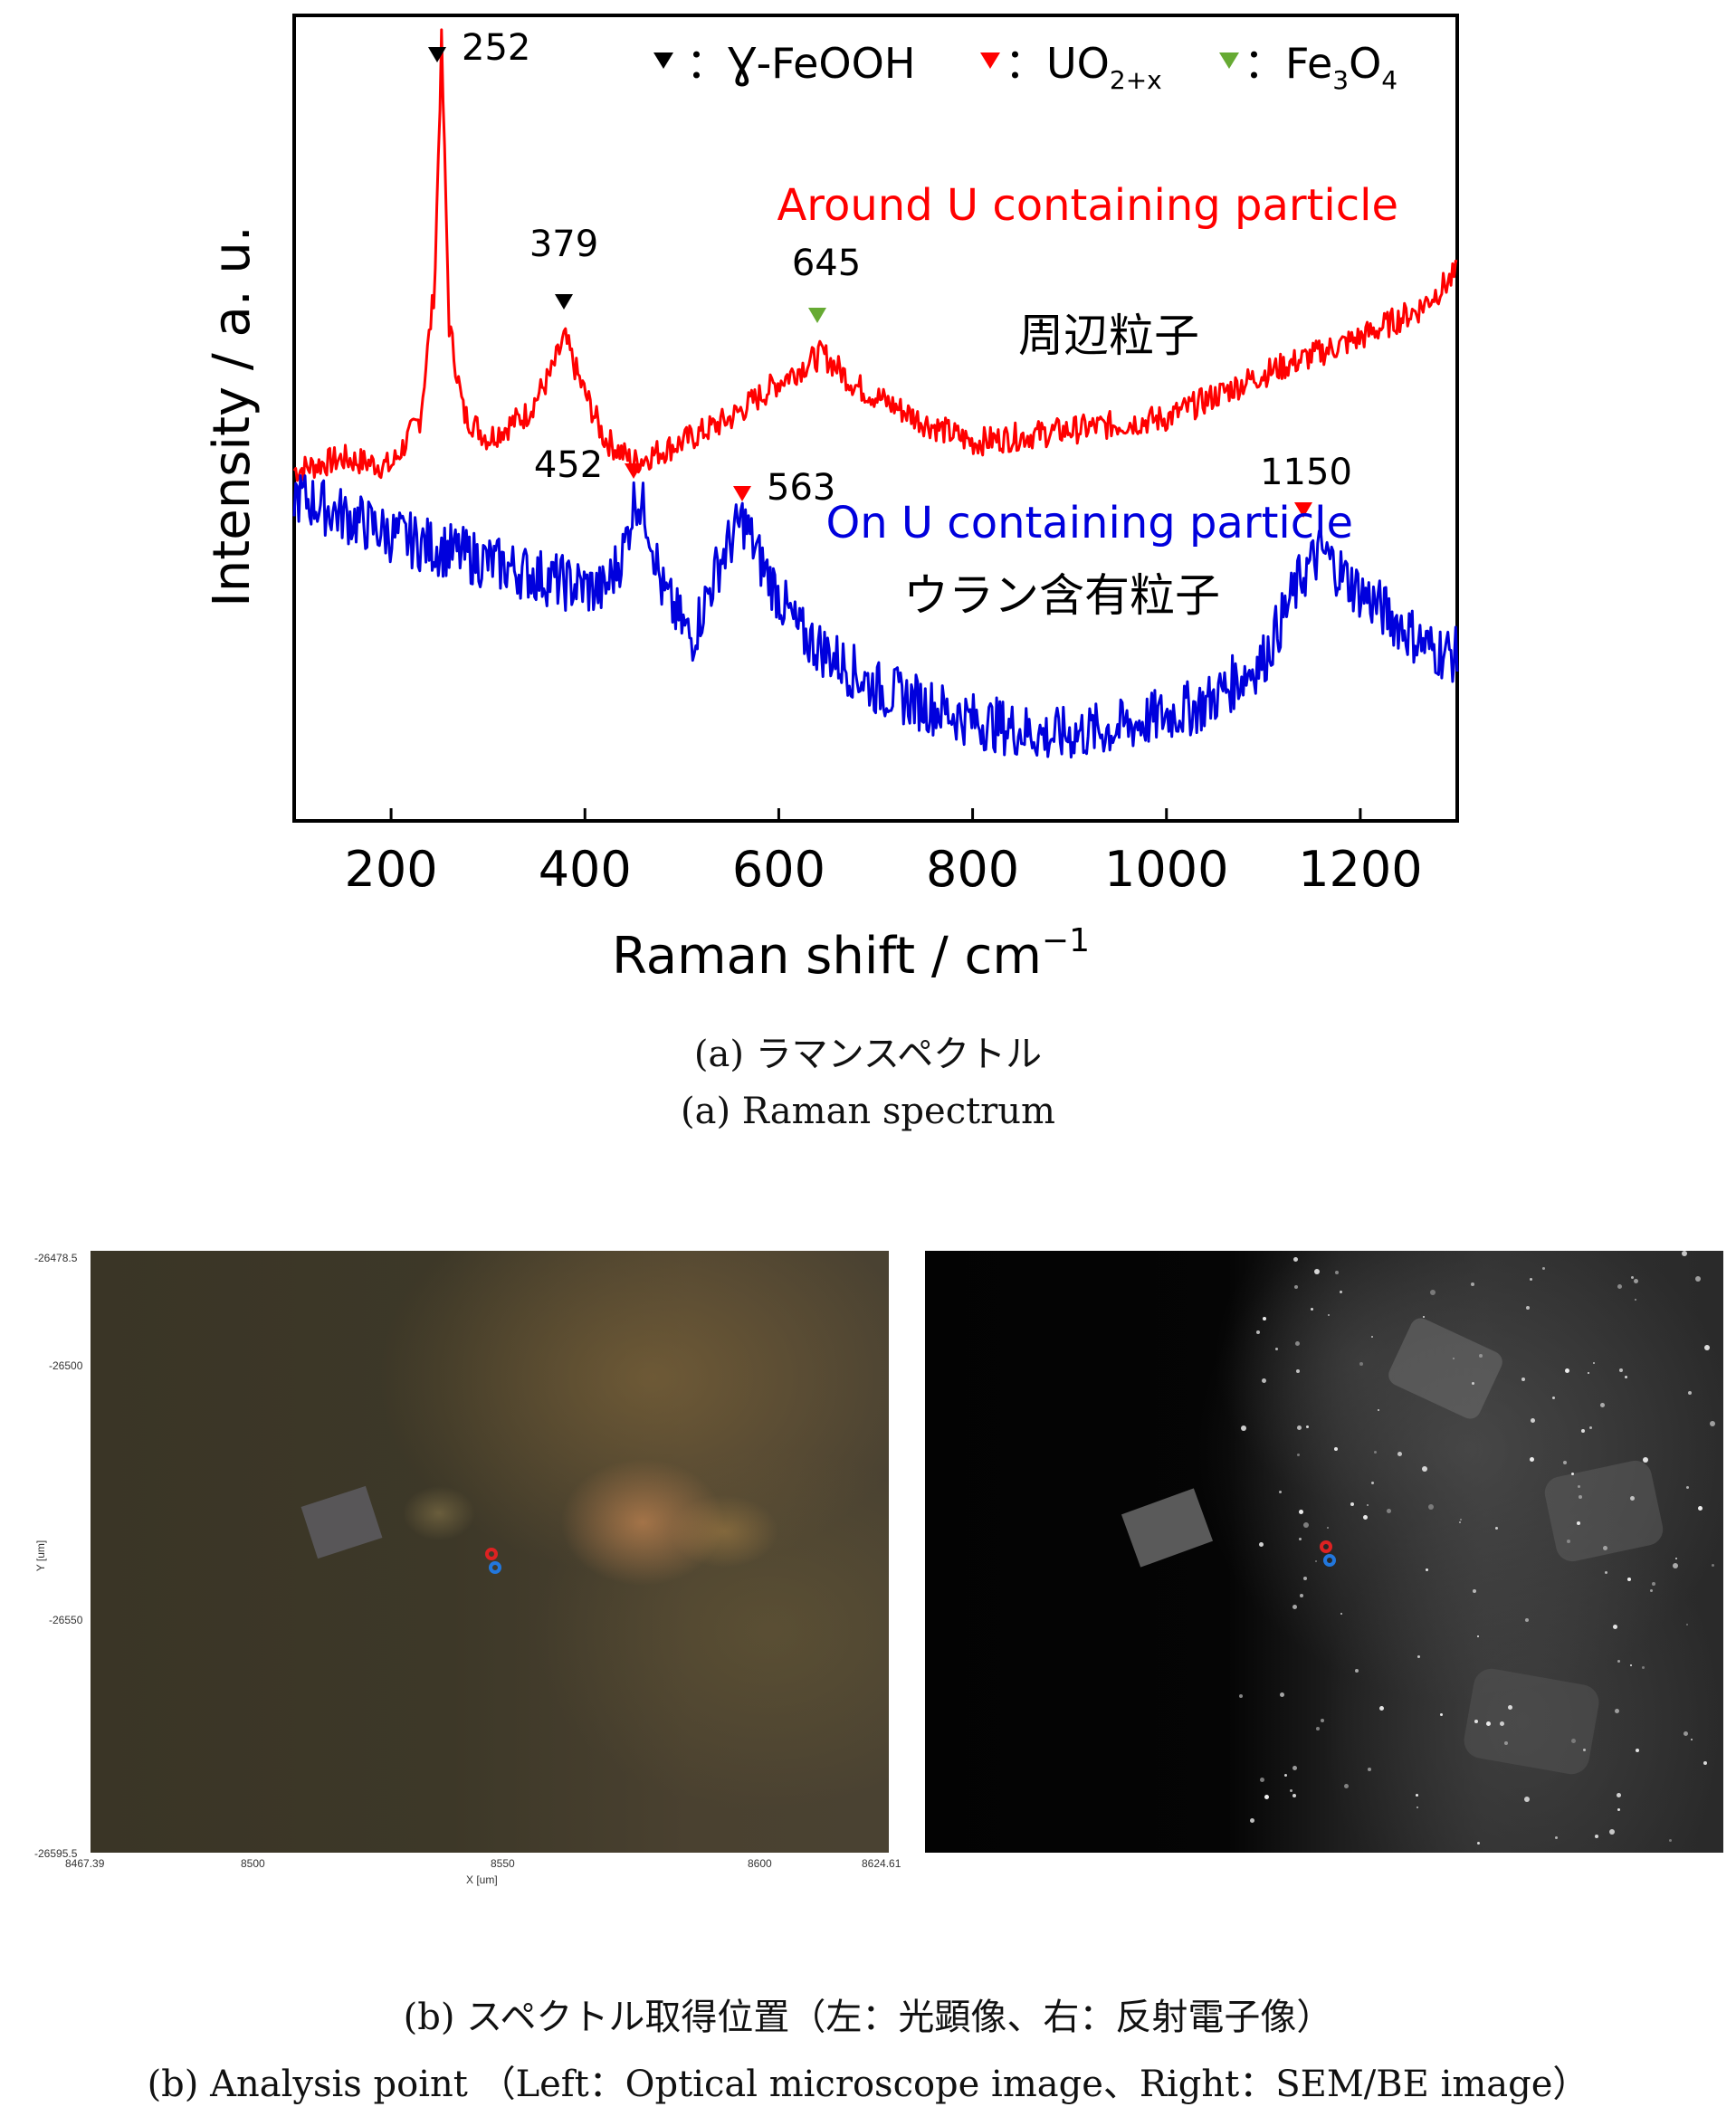 The height and width of the screenshot is (2126, 1736). I want to click on legend-uo2-sub: 2+x, so click(1136, 80).